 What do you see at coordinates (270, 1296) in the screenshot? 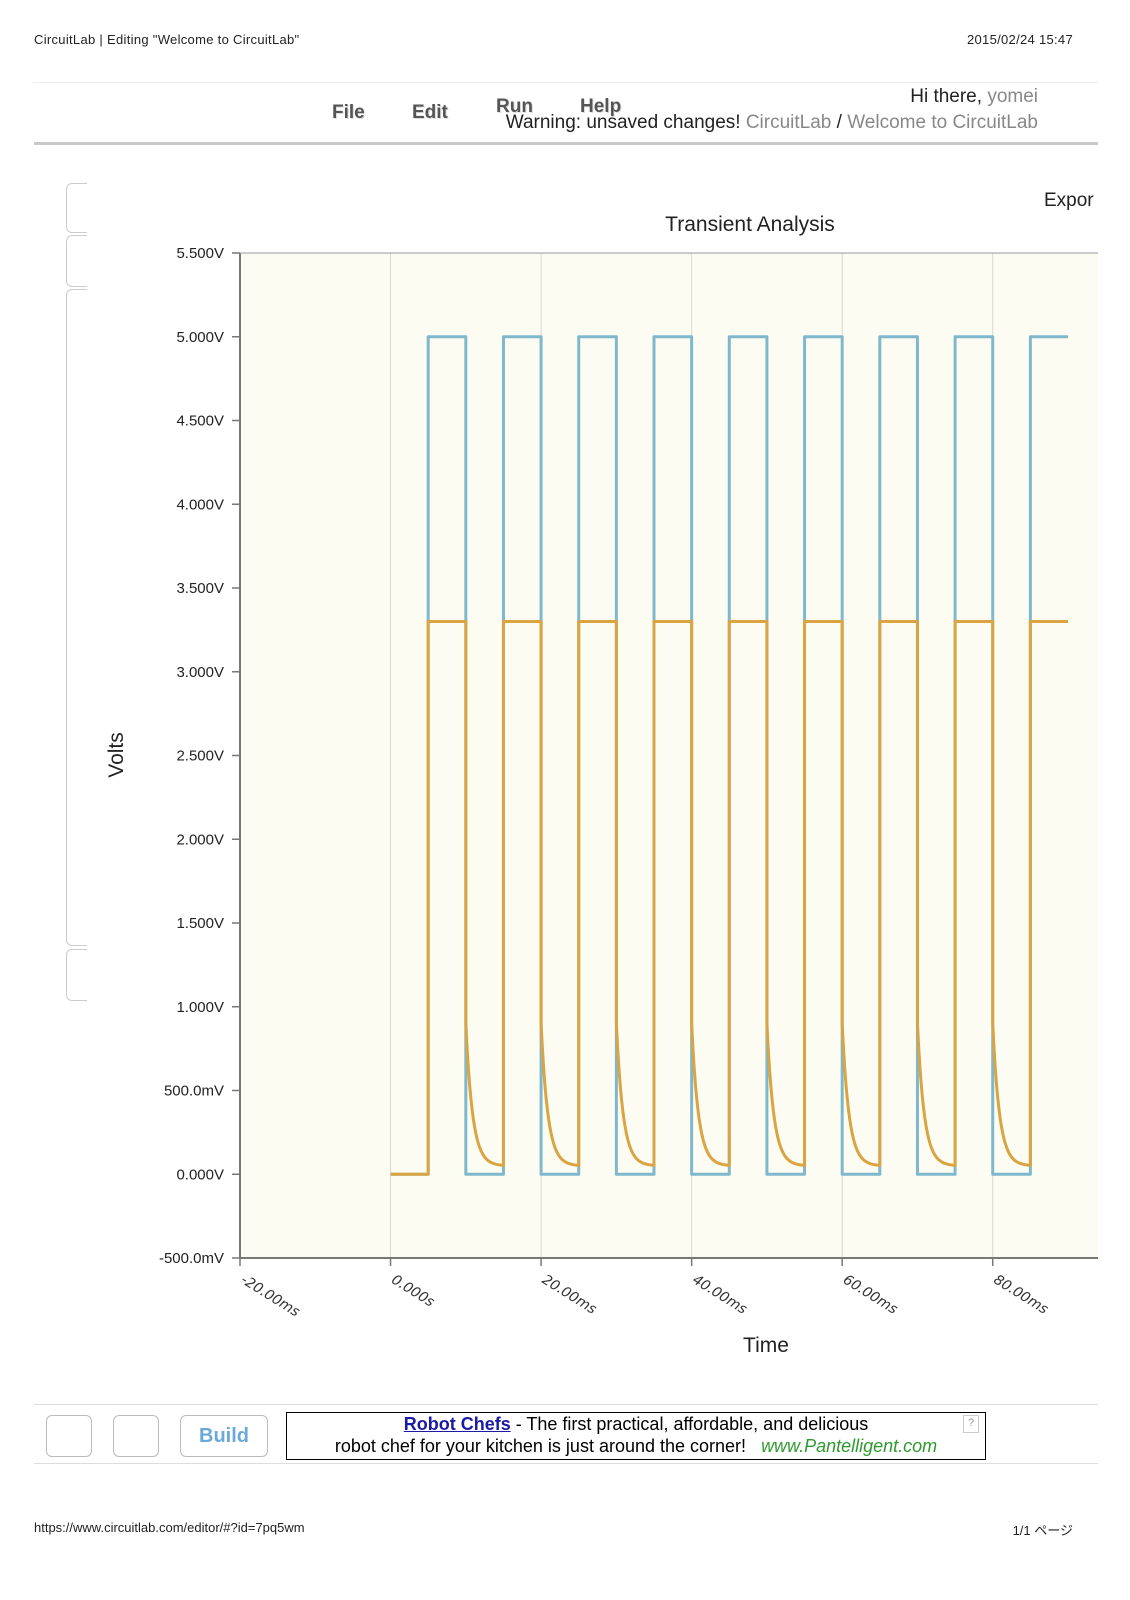
I see `x-tick-label: -20.00ms` at bounding box center [270, 1296].